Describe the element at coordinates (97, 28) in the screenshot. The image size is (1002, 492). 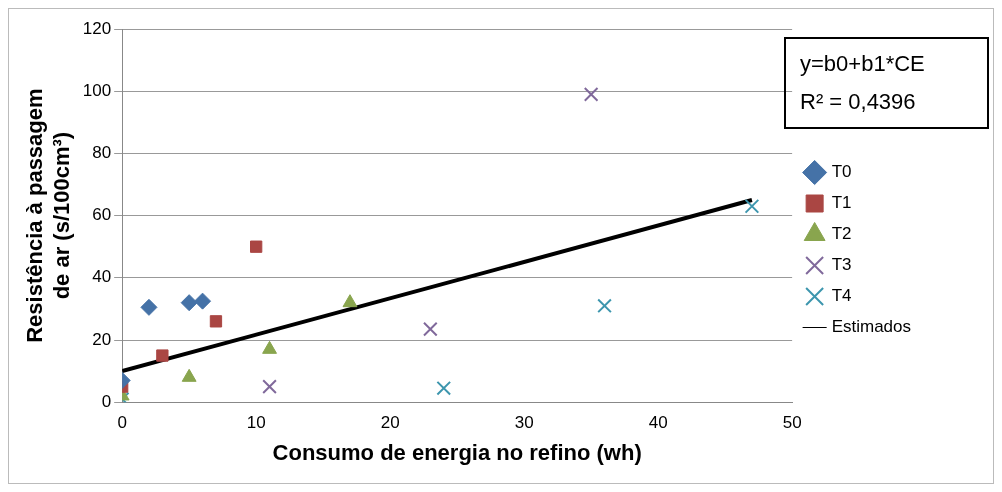
I see `y-tick-label: 120` at that location.